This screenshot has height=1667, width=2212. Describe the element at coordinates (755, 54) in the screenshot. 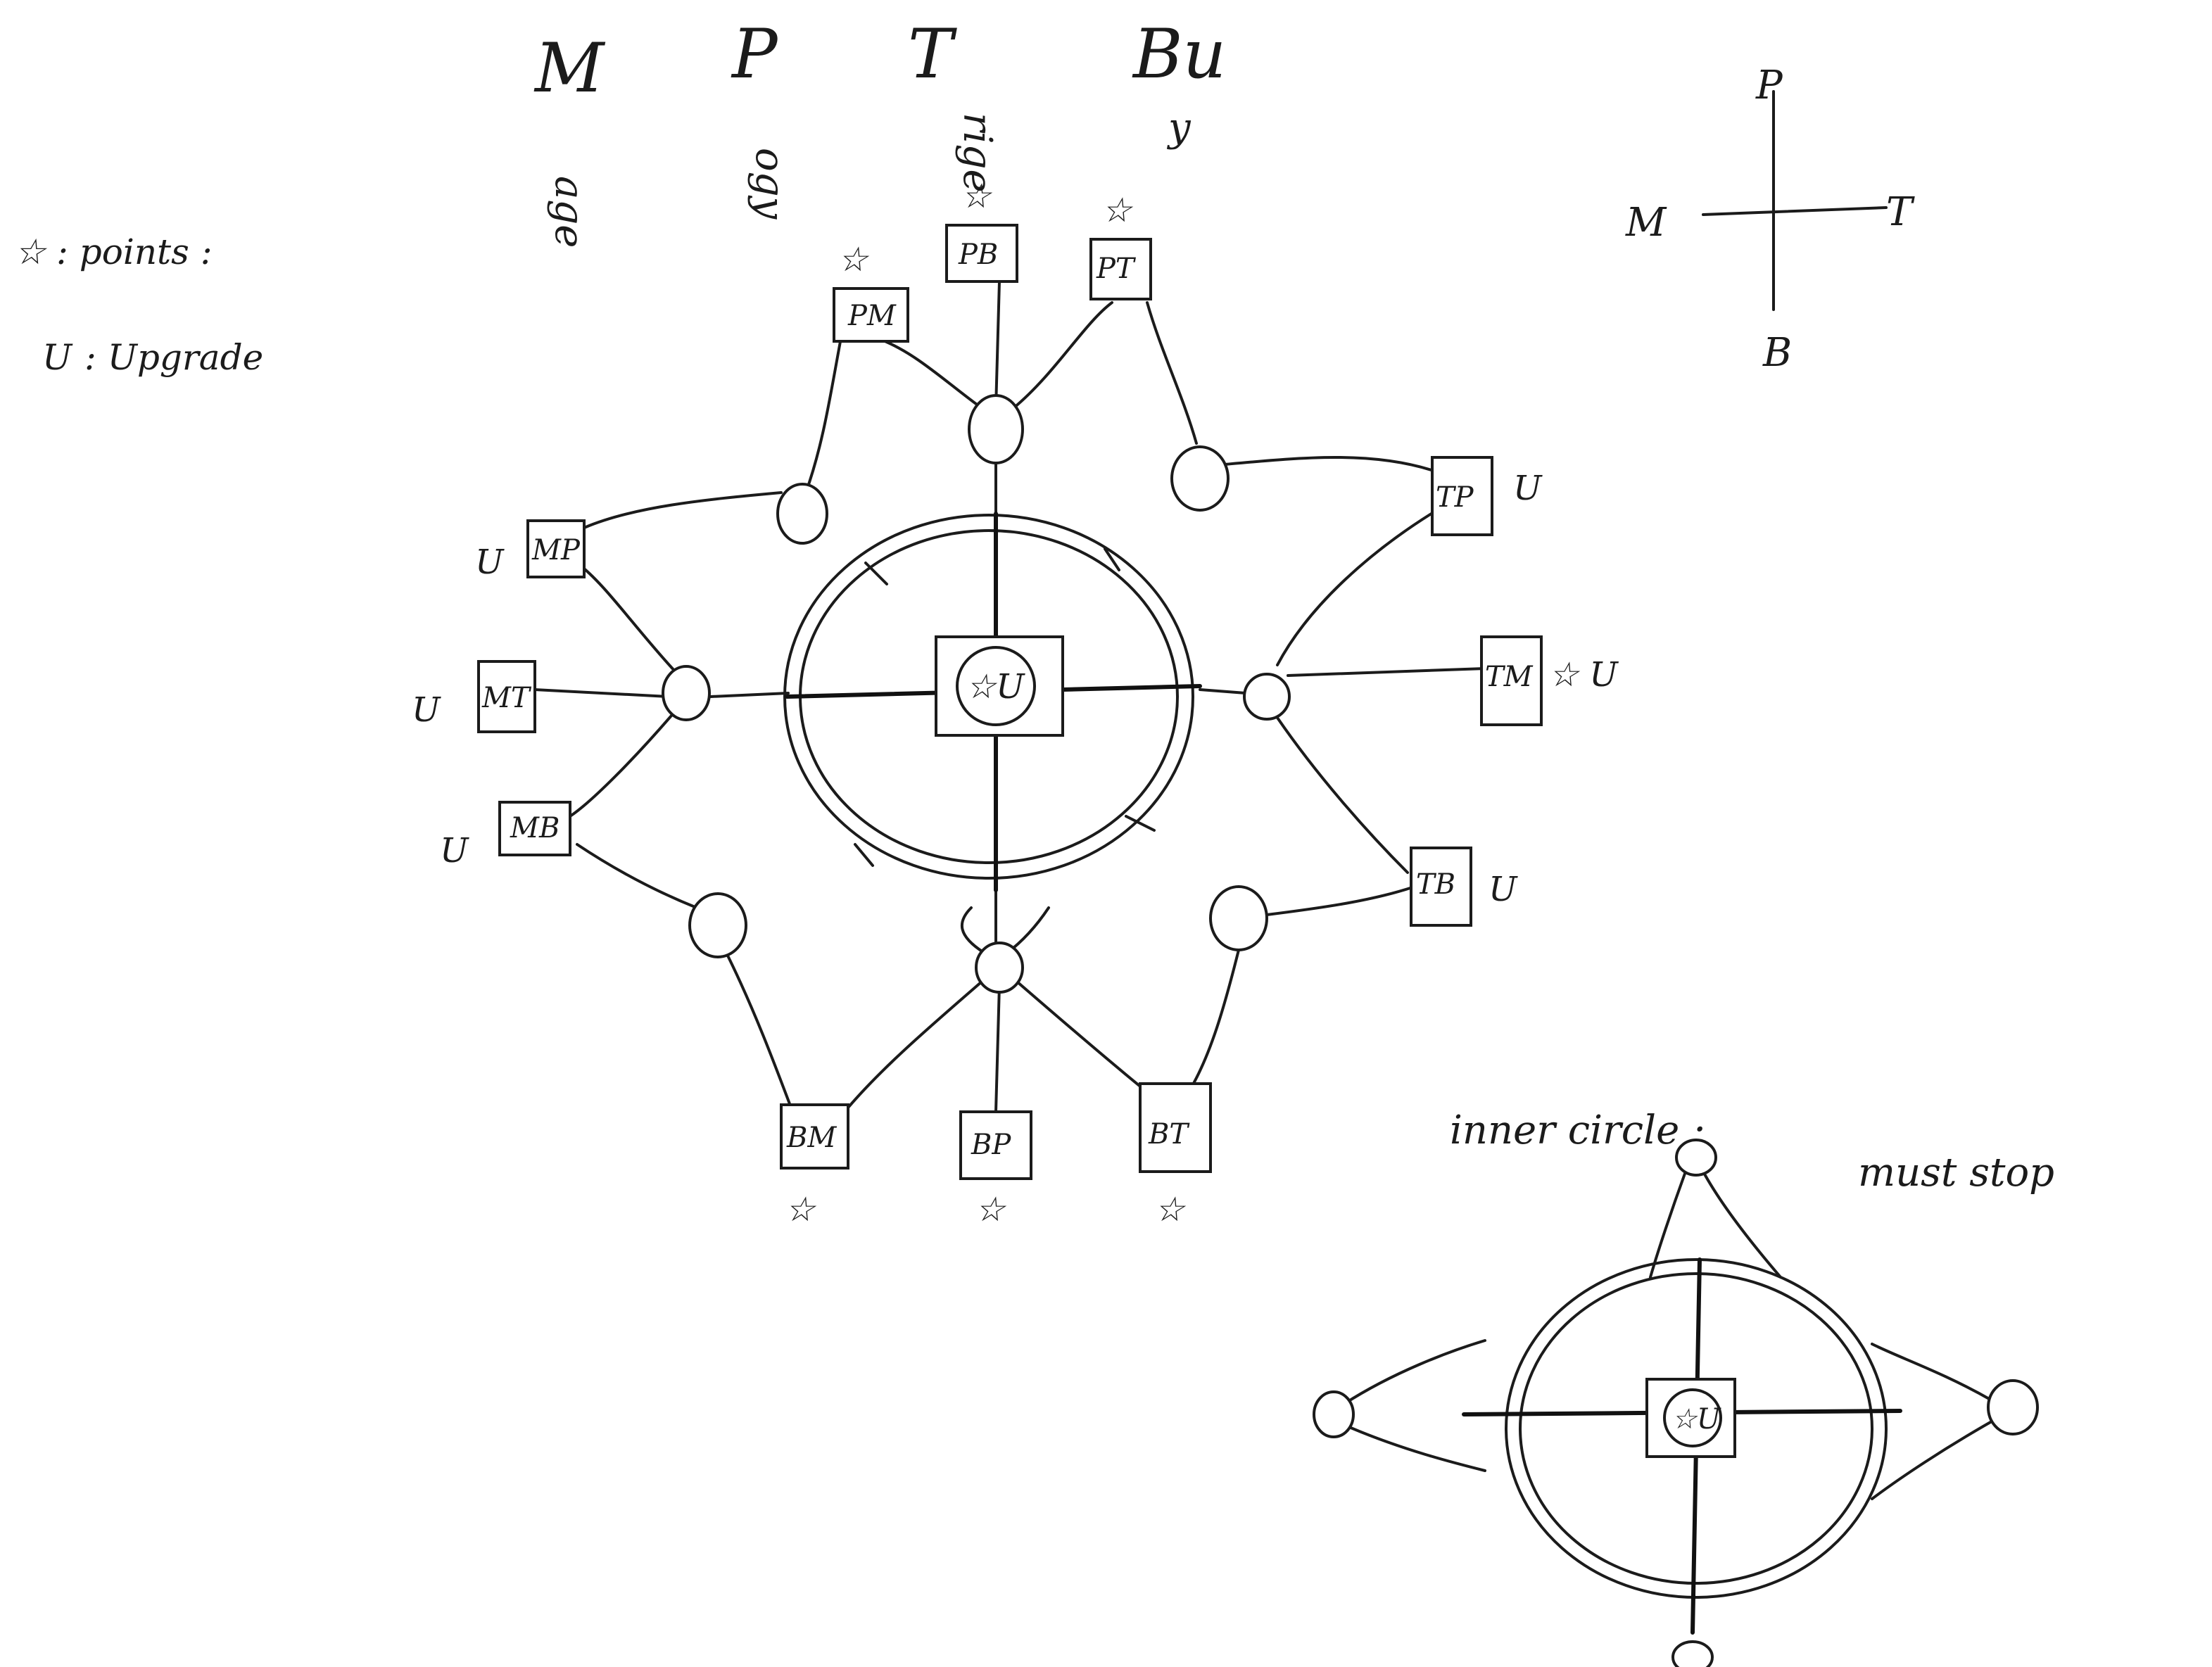

I see `top-label-pogy-letter: P` at that location.